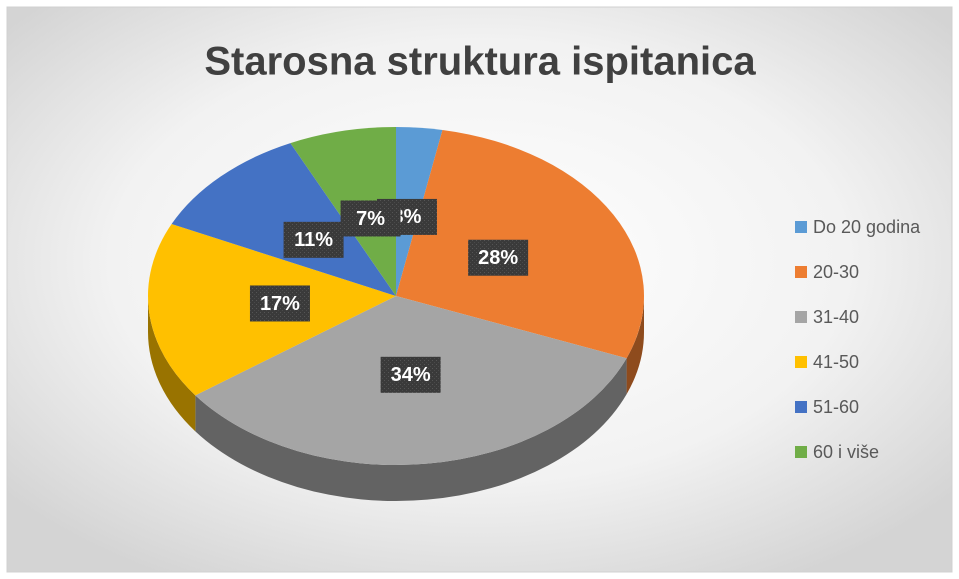  Describe the element at coordinates (836, 272) in the screenshot. I see `legend-label: 20-30` at that location.